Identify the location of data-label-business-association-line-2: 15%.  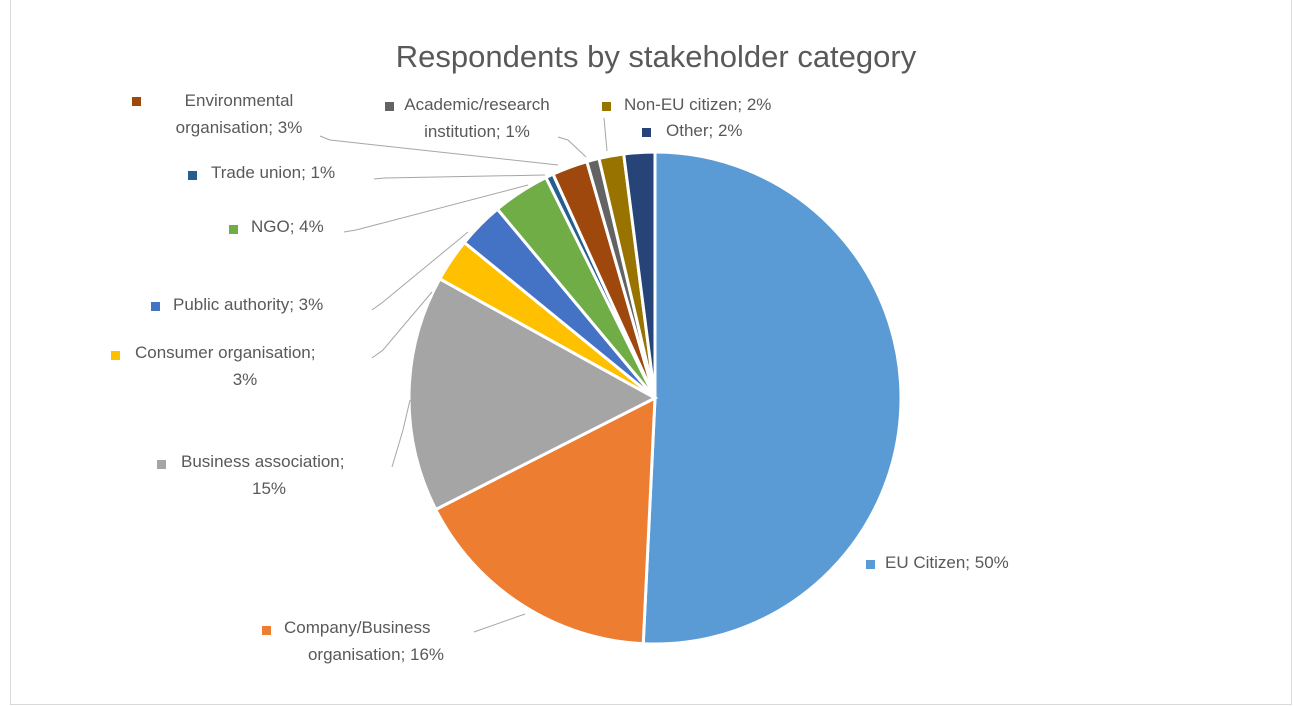
(269, 488).